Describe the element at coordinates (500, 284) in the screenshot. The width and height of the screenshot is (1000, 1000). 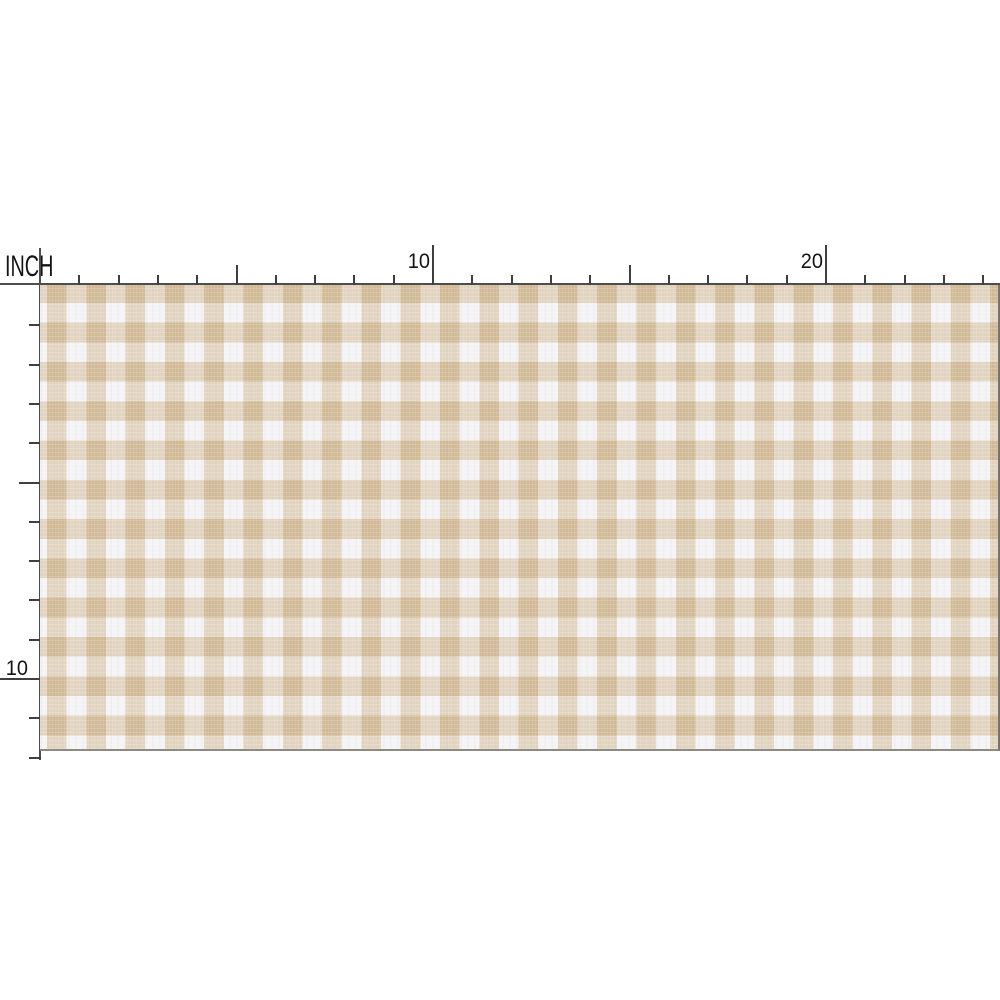
I see `ruler-top-line` at that location.